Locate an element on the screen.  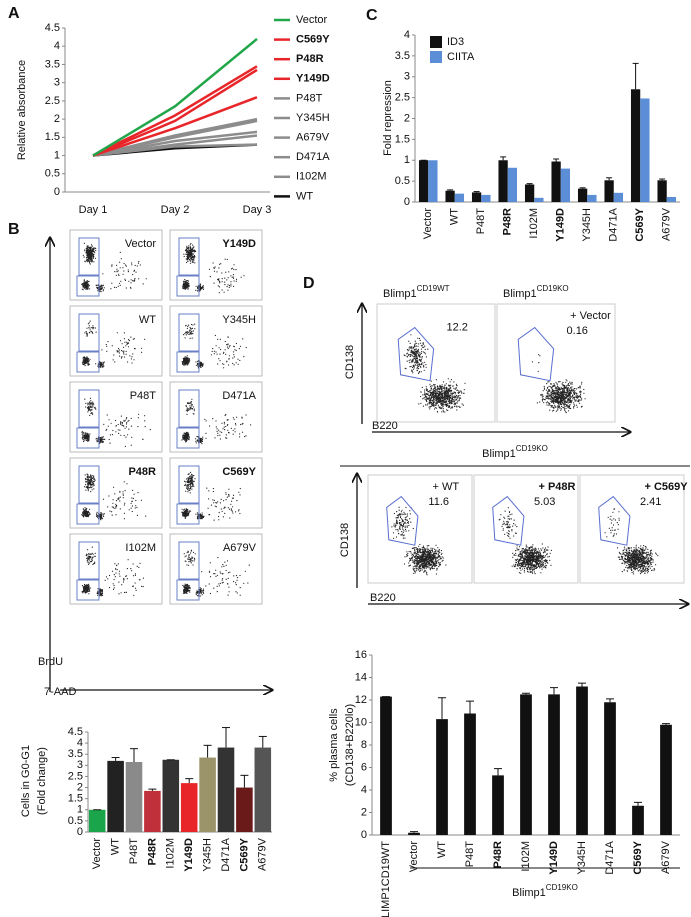
y-tick-label: 4 is located at coordinates (80, 743).